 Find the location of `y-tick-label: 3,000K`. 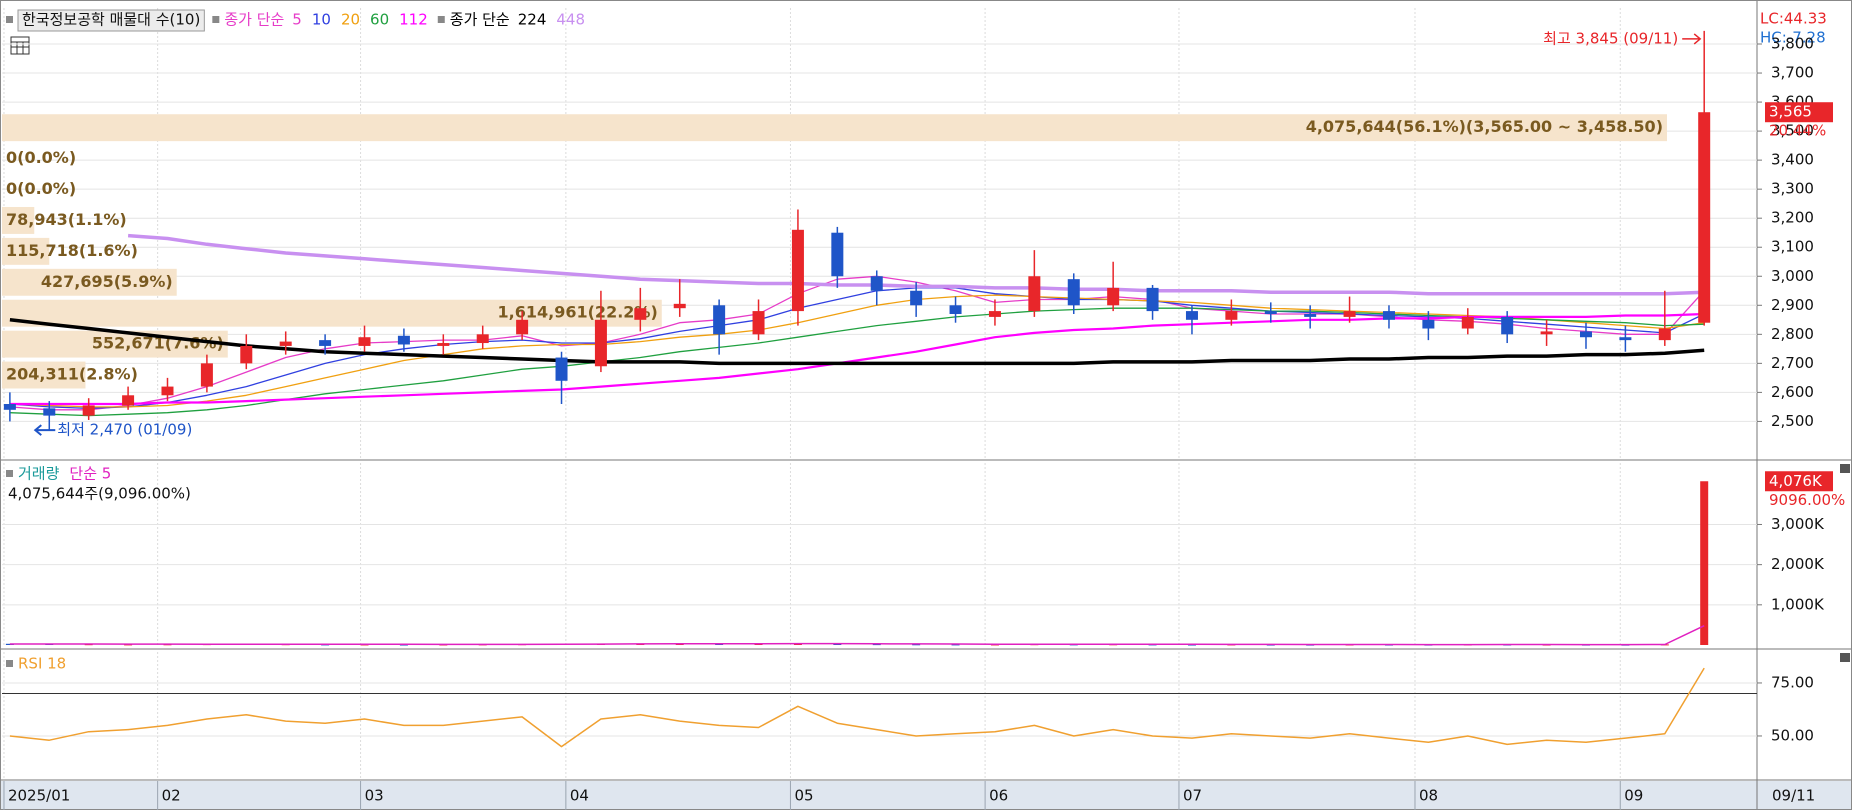

y-tick-label: 3,000K is located at coordinates (1798, 524).